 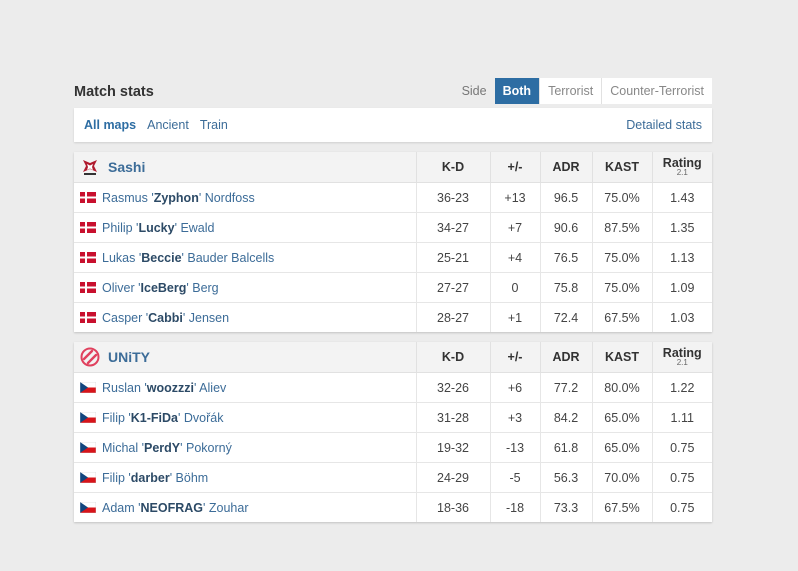 What do you see at coordinates (122, 317) in the screenshot?
I see `player-first-name: Casper` at bounding box center [122, 317].